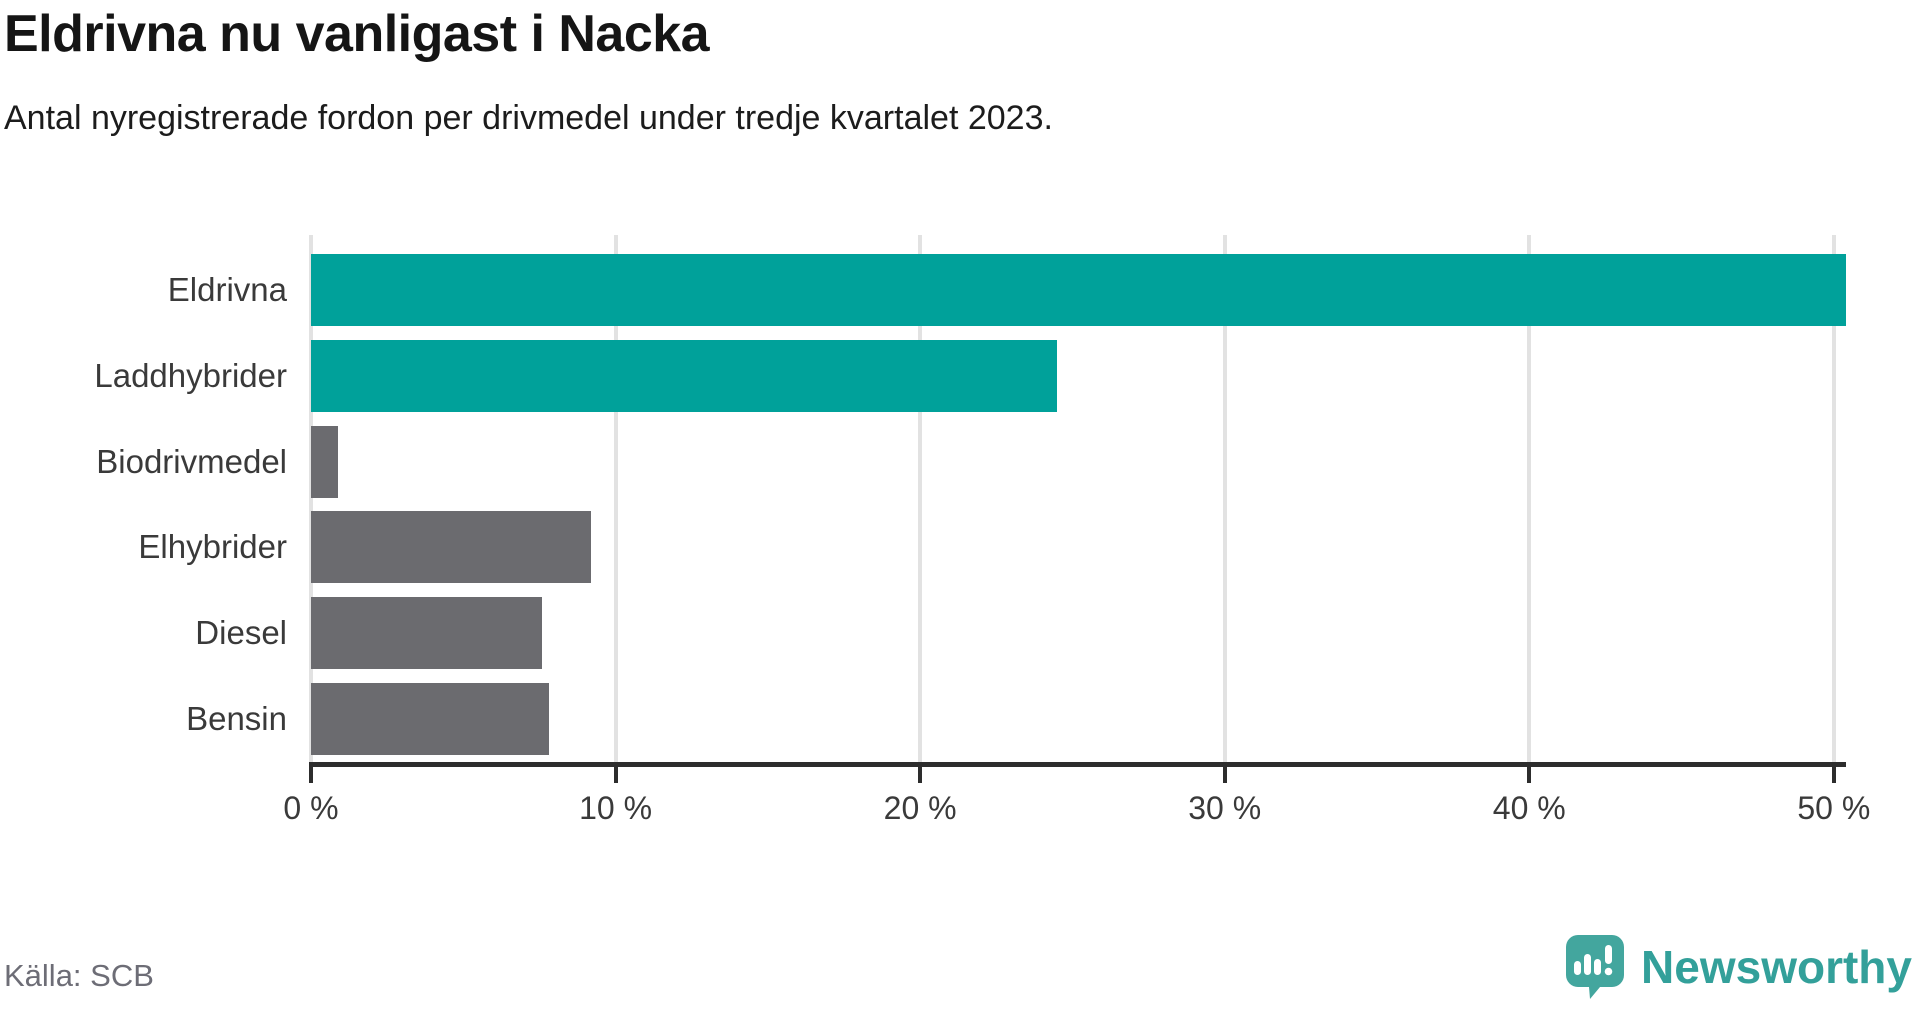 This screenshot has width=1920, height=1010. I want to click on chart-title: Eldrivna nu vanligast i Nacka, so click(357, 34).